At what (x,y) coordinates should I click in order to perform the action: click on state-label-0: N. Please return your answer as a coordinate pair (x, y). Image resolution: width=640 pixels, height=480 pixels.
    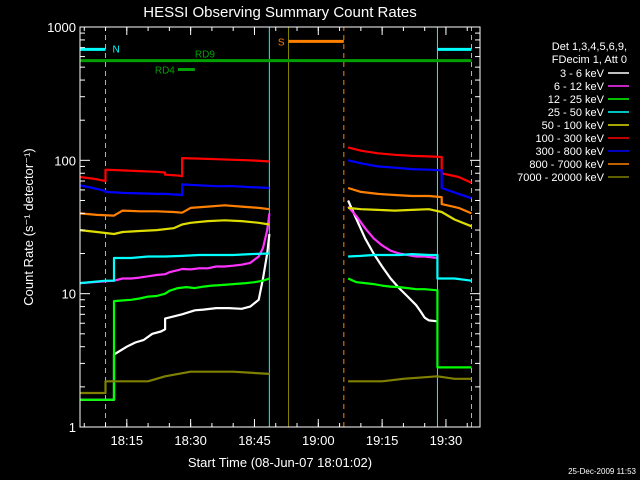
    Looking at the image, I should click on (116, 49).